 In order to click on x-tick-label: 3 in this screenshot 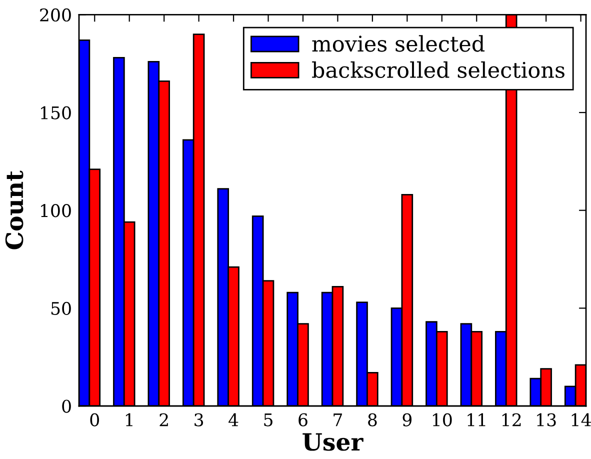, I will do `click(199, 419)`.